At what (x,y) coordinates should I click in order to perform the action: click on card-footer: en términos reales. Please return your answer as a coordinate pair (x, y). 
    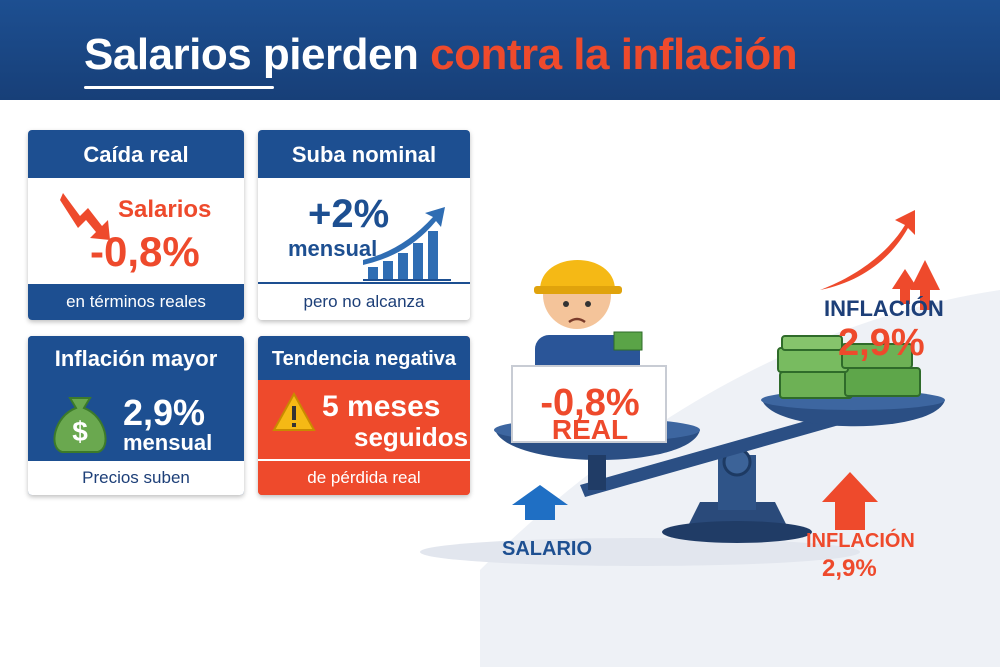
    Looking at the image, I should click on (136, 302).